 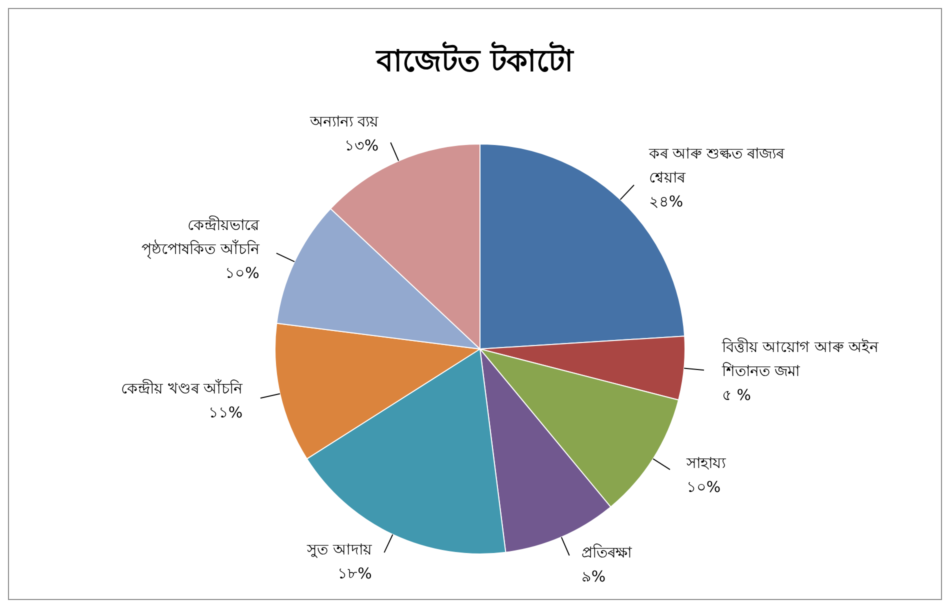 I want to click on data-label: ২৪%, so click(x=666, y=201).